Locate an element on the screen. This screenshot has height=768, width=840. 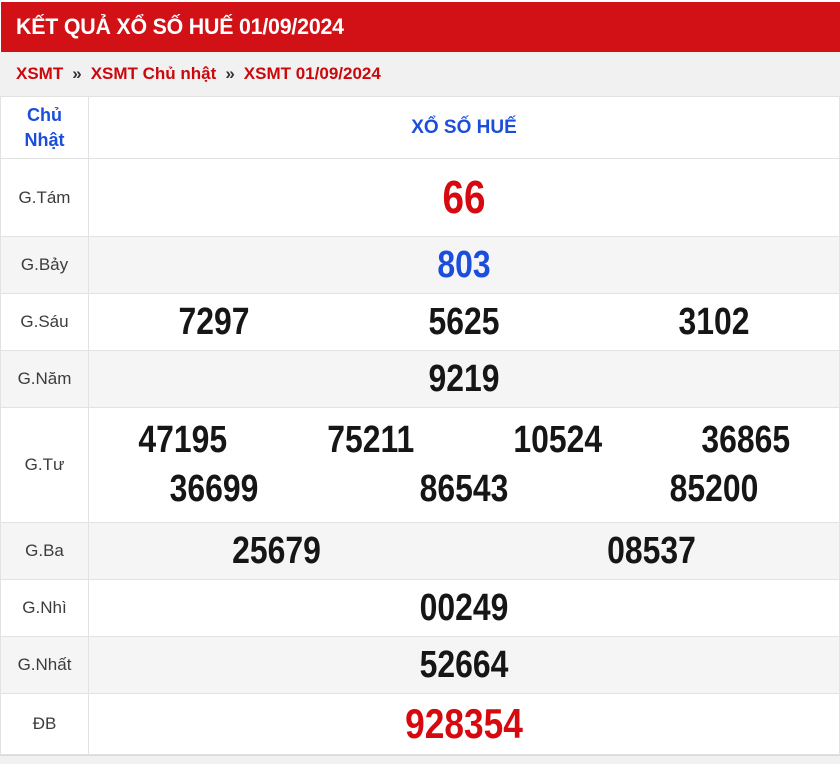
prize-label: G.Nhất is located at coordinates (44, 665).